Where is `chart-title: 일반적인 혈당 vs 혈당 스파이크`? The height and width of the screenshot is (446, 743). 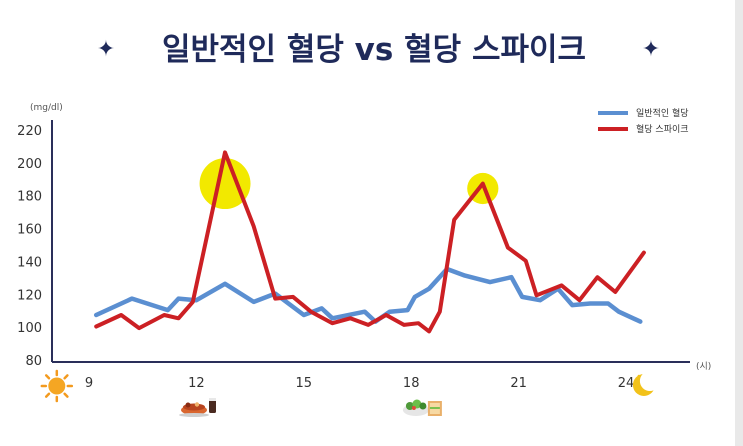
chart-title: 일반적인 혈당 vs 혈당 스파이크 is located at coordinates (374, 50).